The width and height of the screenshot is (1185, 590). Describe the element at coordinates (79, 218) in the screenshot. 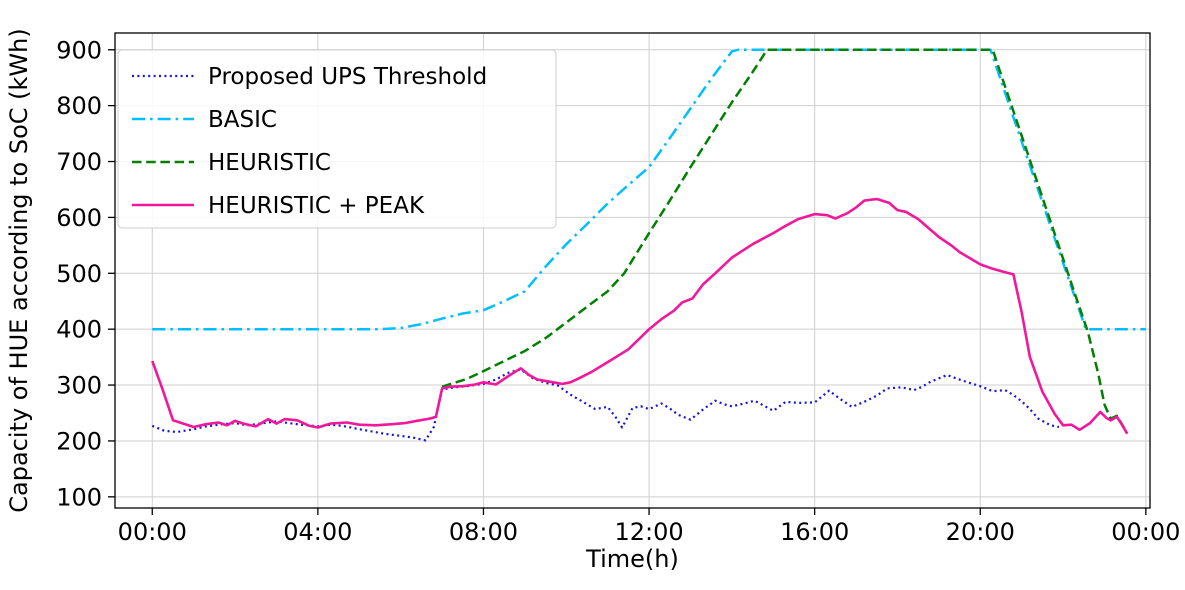

I see `y-tick-label: 600` at that location.